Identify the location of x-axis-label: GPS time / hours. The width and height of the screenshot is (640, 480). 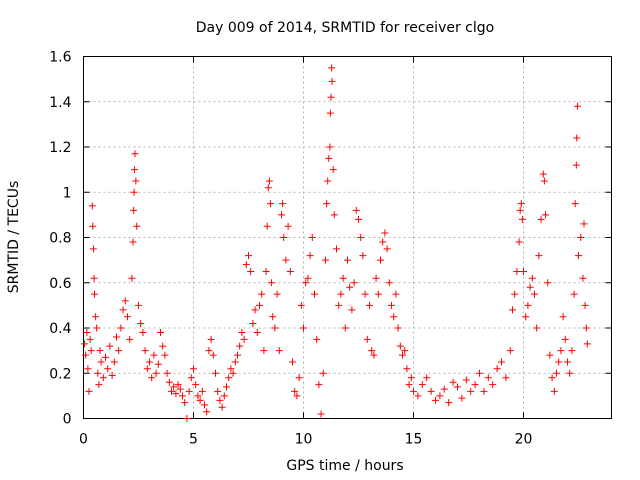
(344, 466).